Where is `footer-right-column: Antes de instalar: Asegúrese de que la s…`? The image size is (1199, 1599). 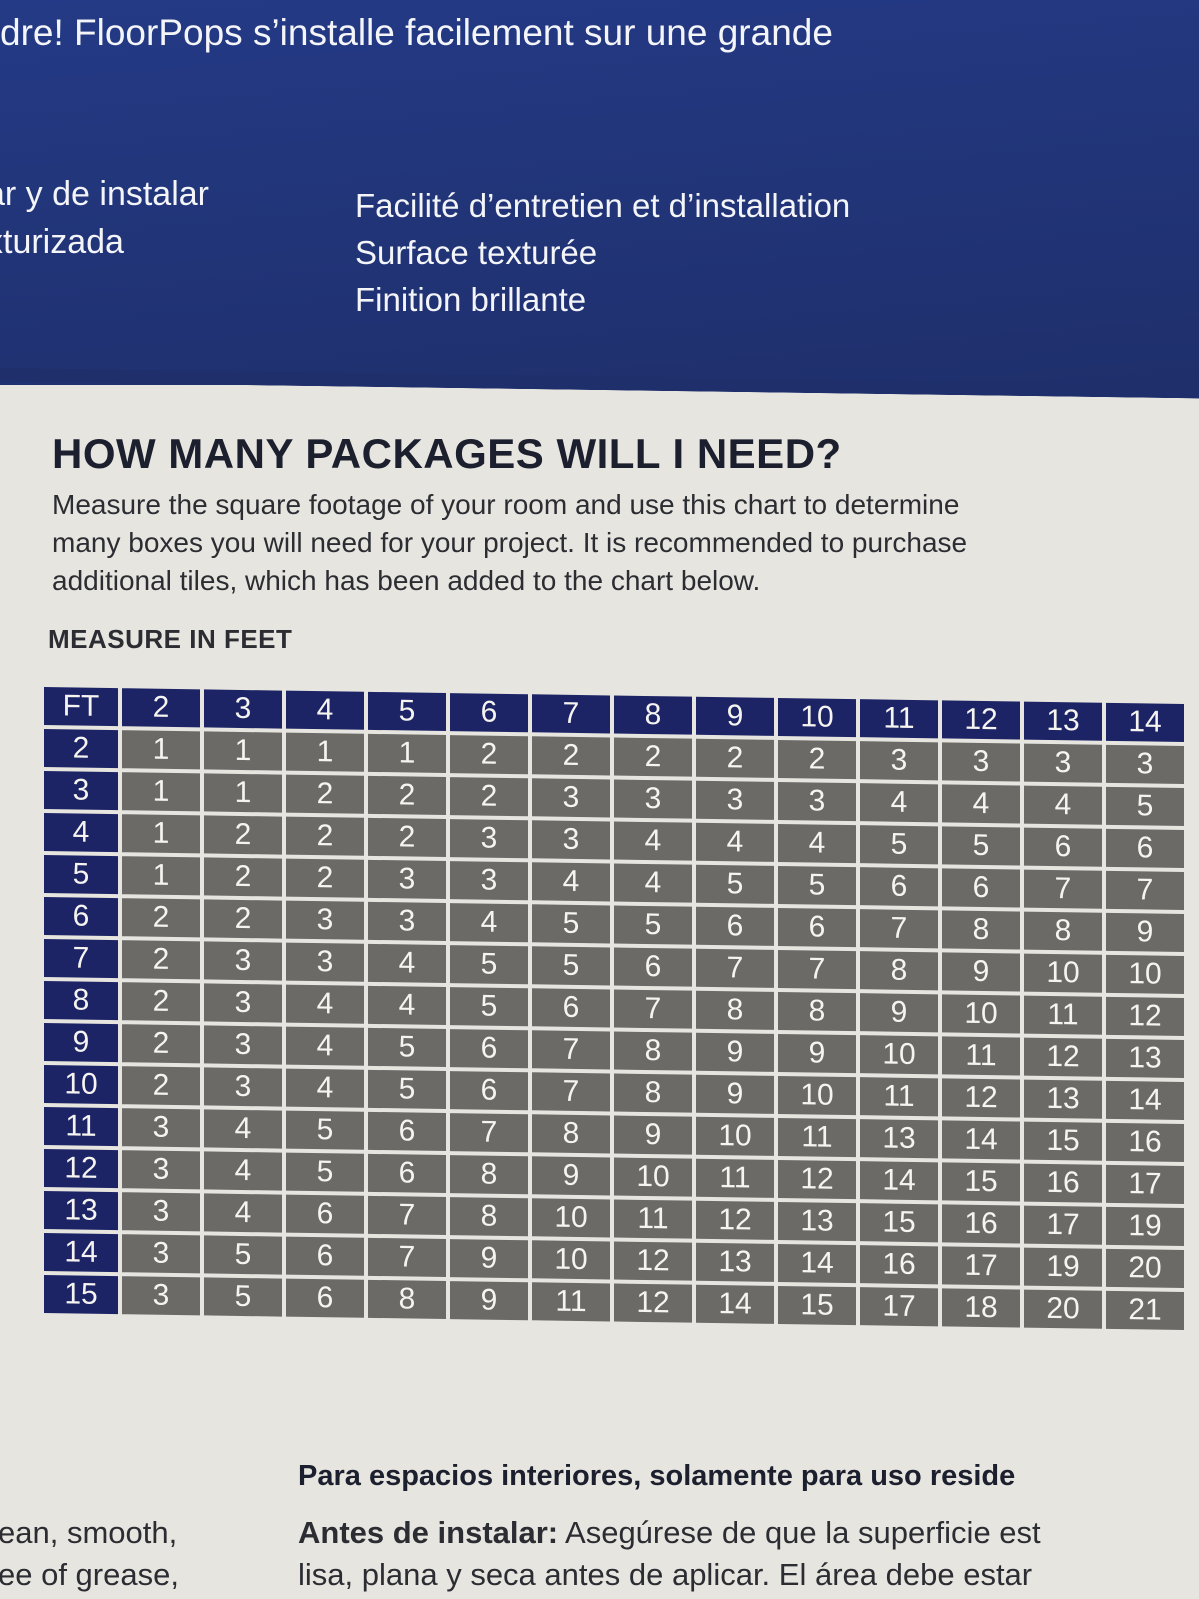
footer-right-column: Antes de instalar: Asegúrese de que la s… is located at coordinates (669, 1554).